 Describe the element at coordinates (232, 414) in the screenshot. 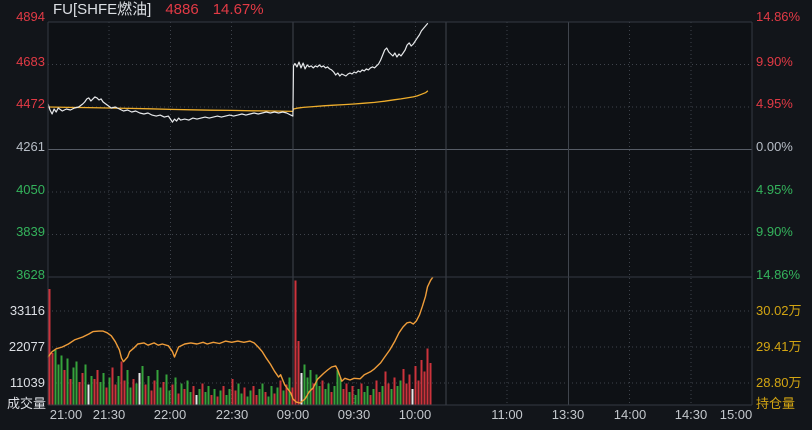

I see `time-tick-2230: 22:30` at that location.